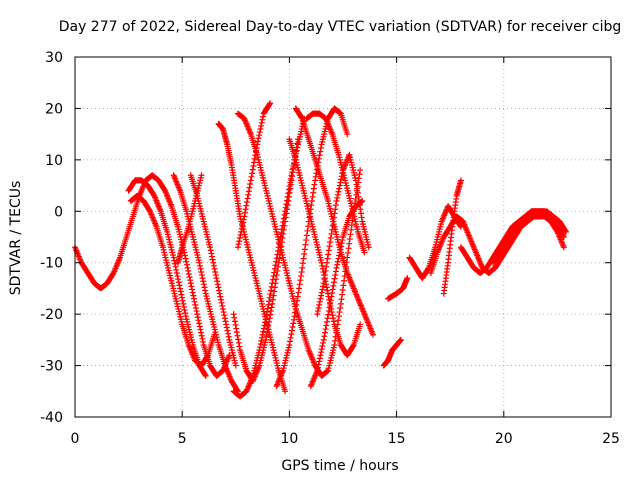 The image size is (640, 480). I want to click on y-tick-label: -10, so click(51, 264).